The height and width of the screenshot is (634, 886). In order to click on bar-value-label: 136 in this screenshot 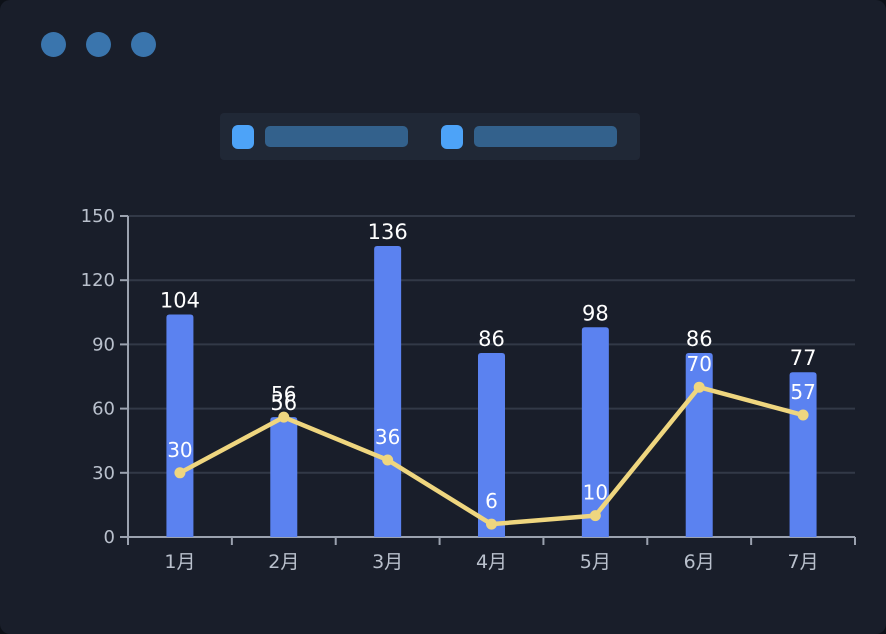, I will do `click(388, 232)`.